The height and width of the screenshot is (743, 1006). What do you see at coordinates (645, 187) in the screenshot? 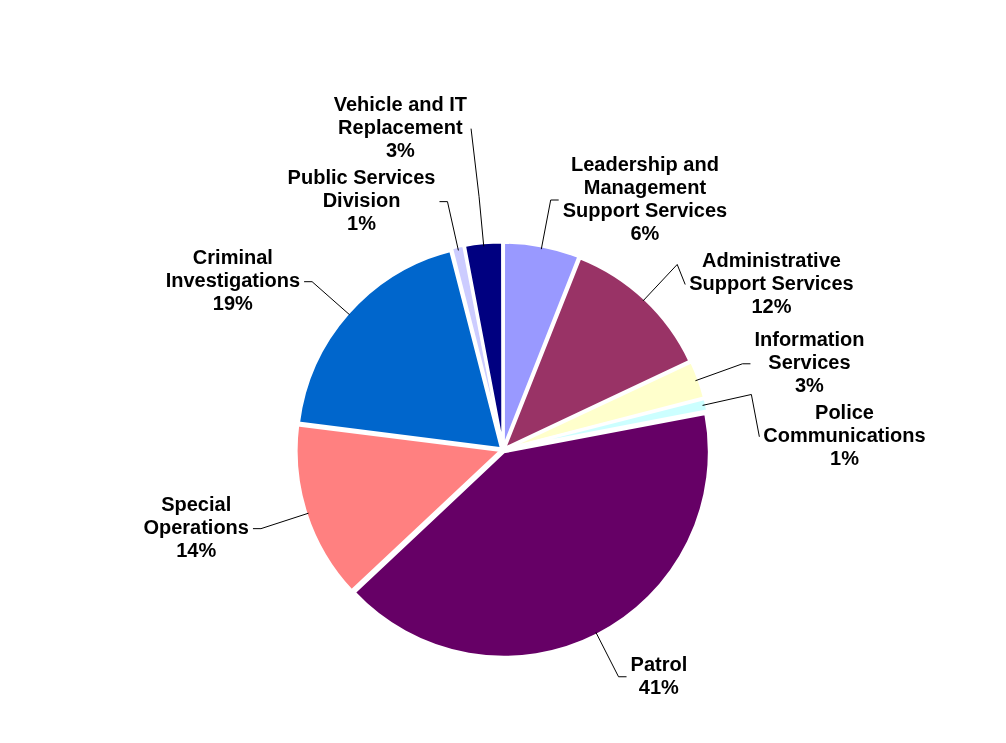
I see `slice-label: Leadership and Management Support Services` at bounding box center [645, 187].